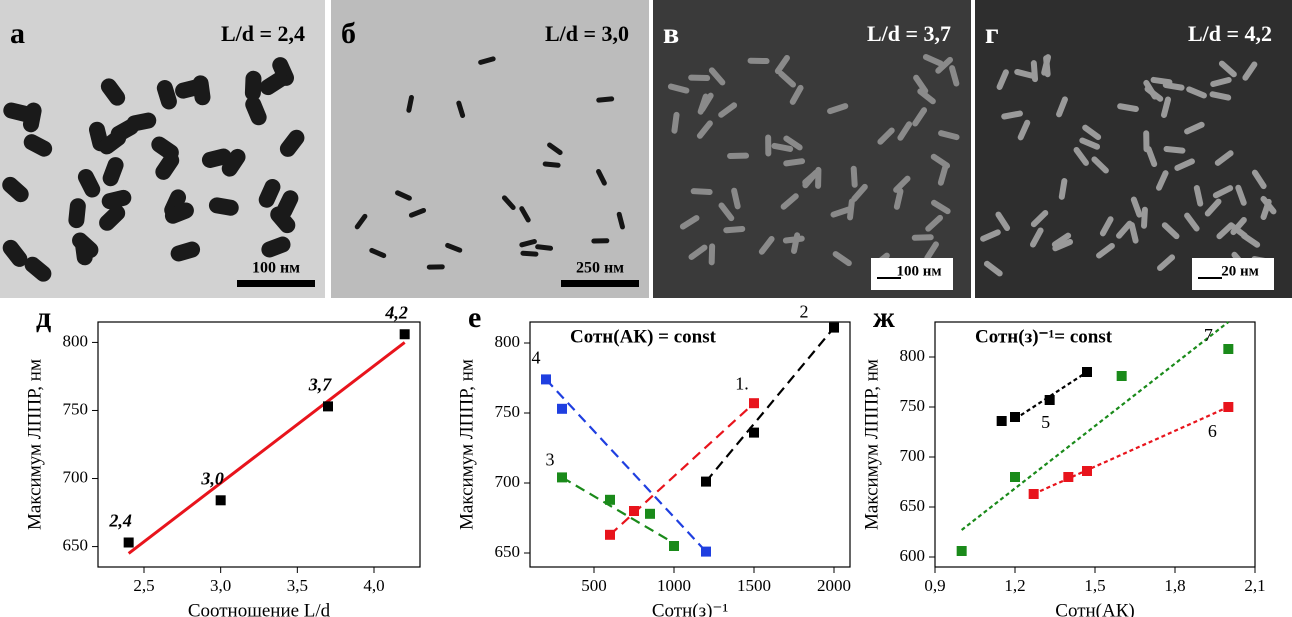  What do you see at coordinates (76, 340) in the screenshot?
I see `y-tick-label: 800` at bounding box center [76, 340].